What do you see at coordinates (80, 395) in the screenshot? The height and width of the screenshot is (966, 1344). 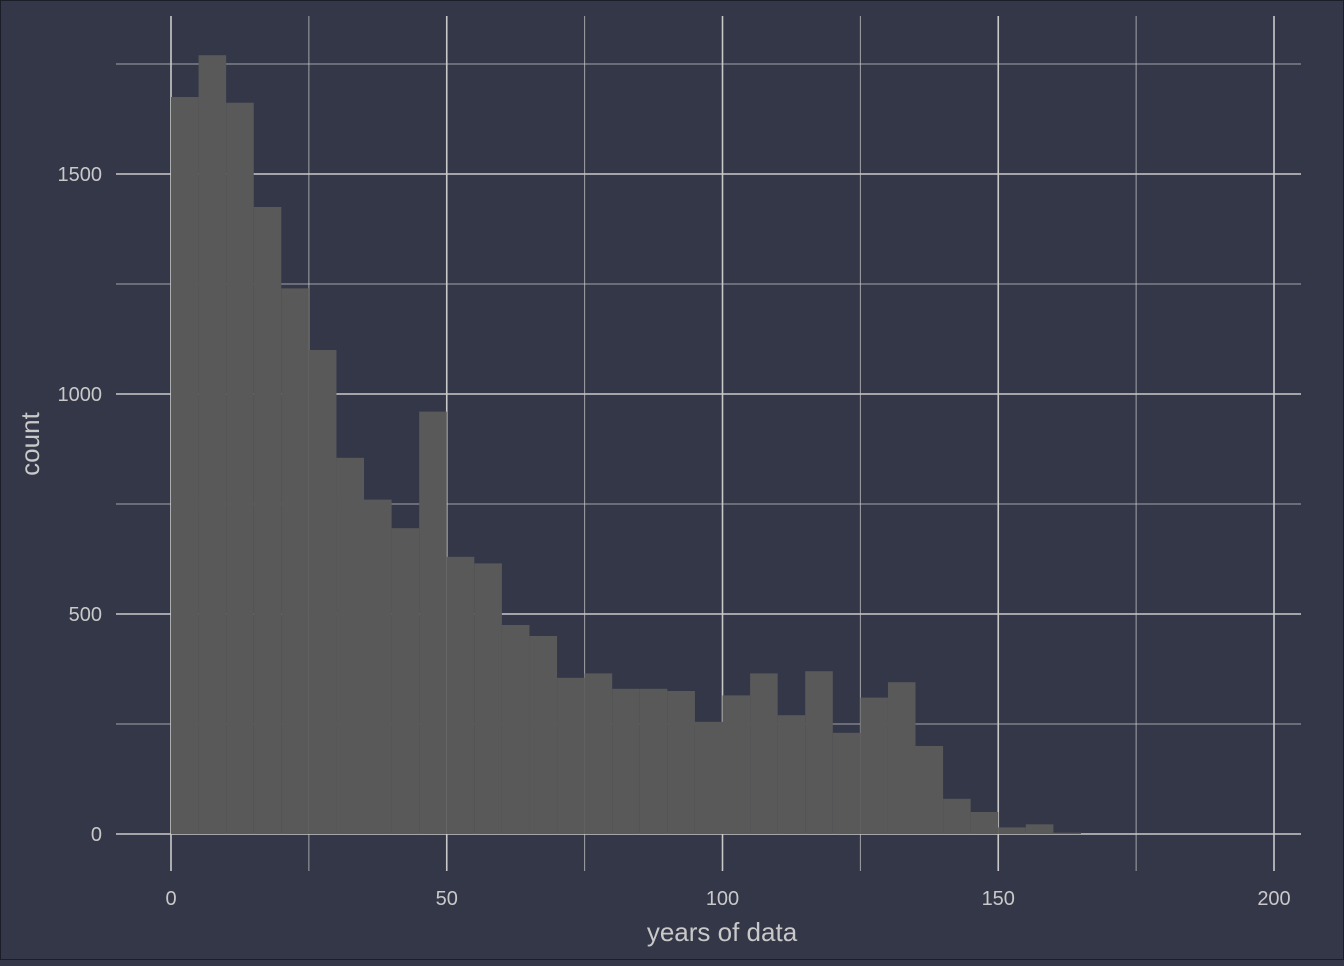 I see `y-tick-label: 1000` at bounding box center [80, 395].